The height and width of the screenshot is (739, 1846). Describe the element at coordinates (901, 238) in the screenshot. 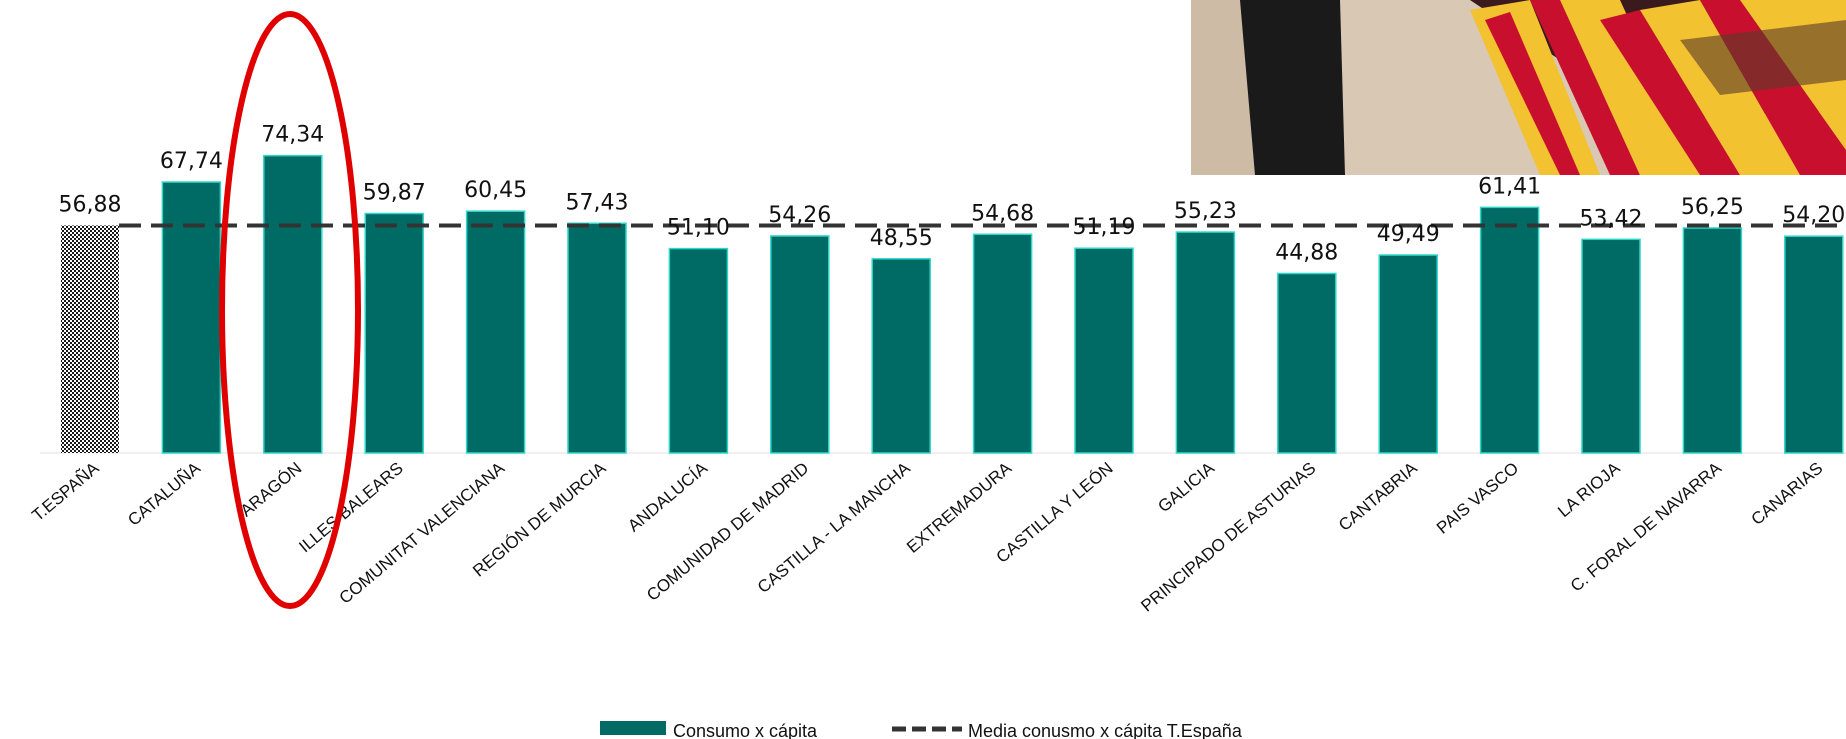

I see `value-label-8: 48,55` at that location.